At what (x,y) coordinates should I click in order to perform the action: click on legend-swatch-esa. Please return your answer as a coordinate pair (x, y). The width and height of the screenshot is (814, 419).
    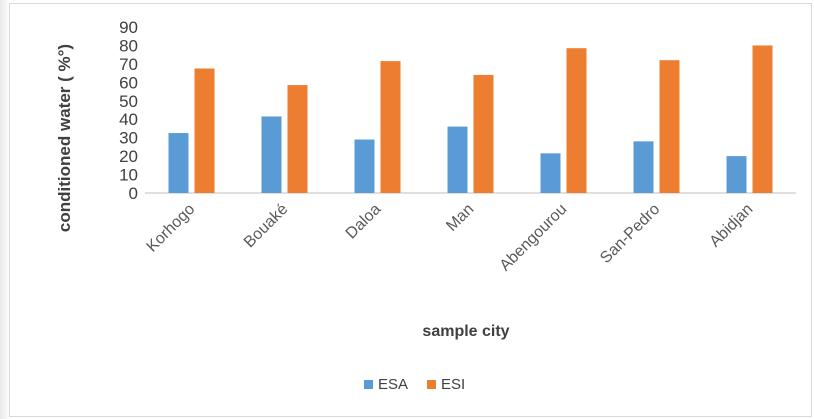
    Looking at the image, I should click on (368, 384).